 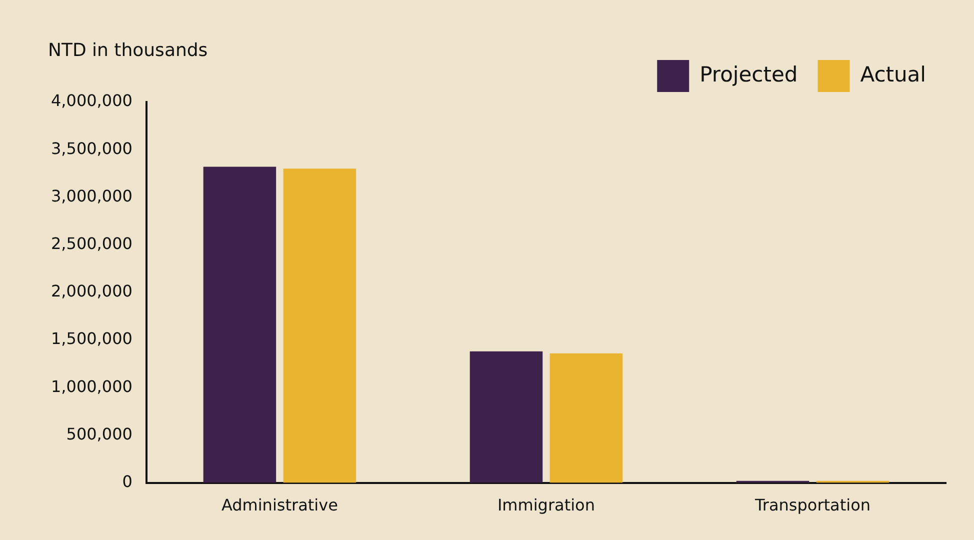 I want to click on legend-label: Projected, so click(x=749, y=74).